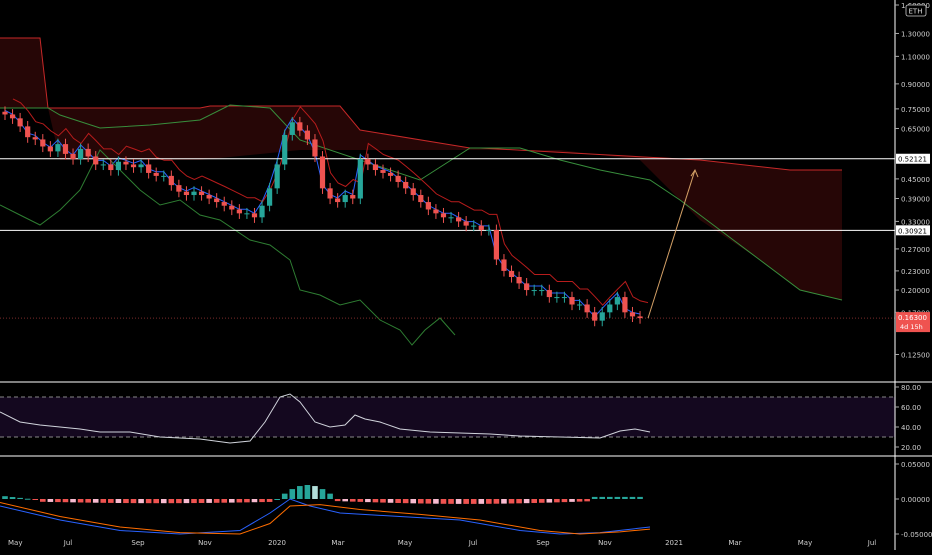  Describe the element at coordinates (915, 34) in the screenshot. I see `price-tick: 1.30000` at that location.